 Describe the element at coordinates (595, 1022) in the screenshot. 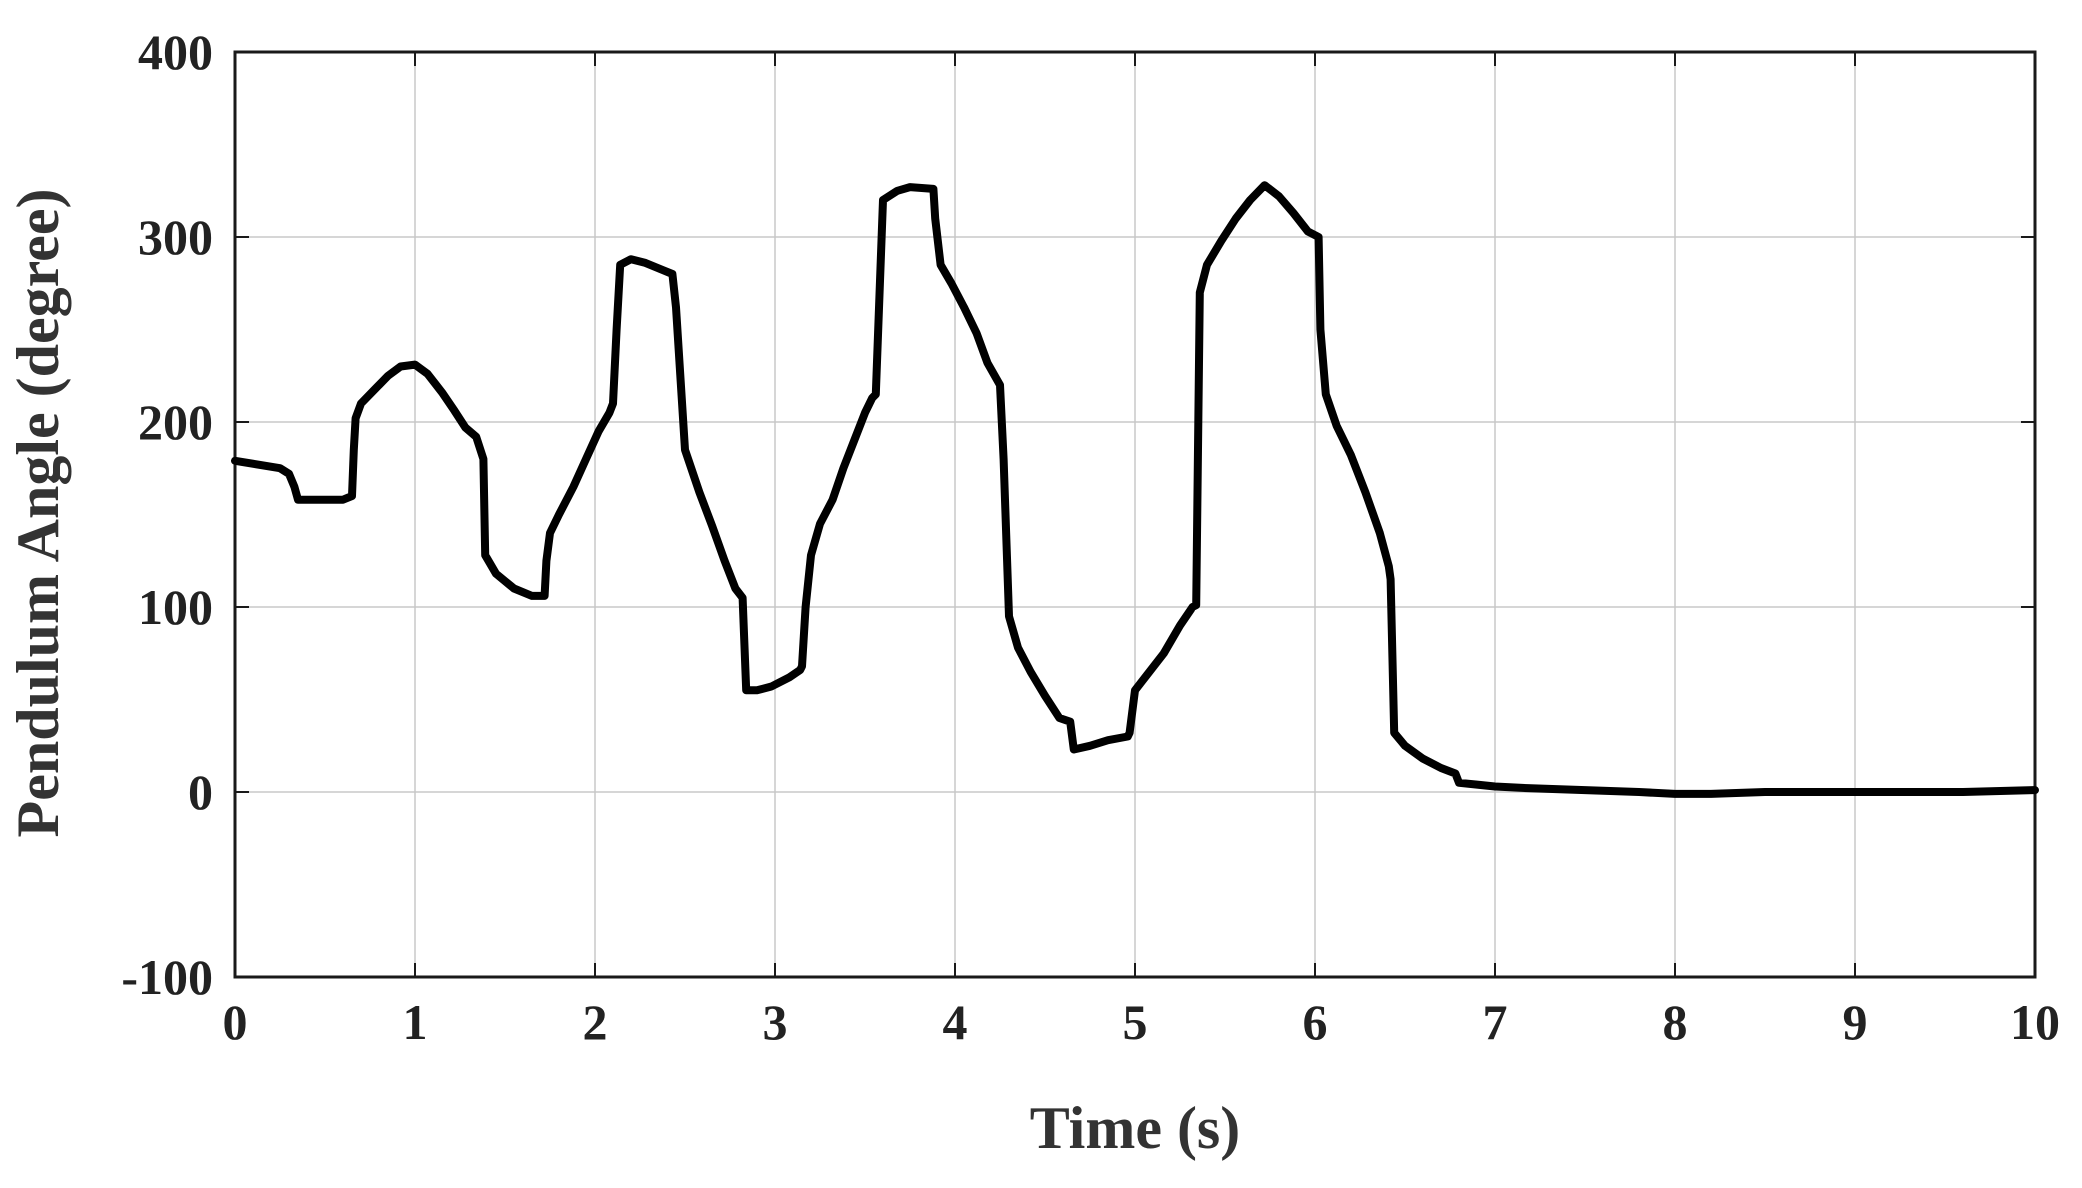

I see `x-tick-label: 2` at that location.